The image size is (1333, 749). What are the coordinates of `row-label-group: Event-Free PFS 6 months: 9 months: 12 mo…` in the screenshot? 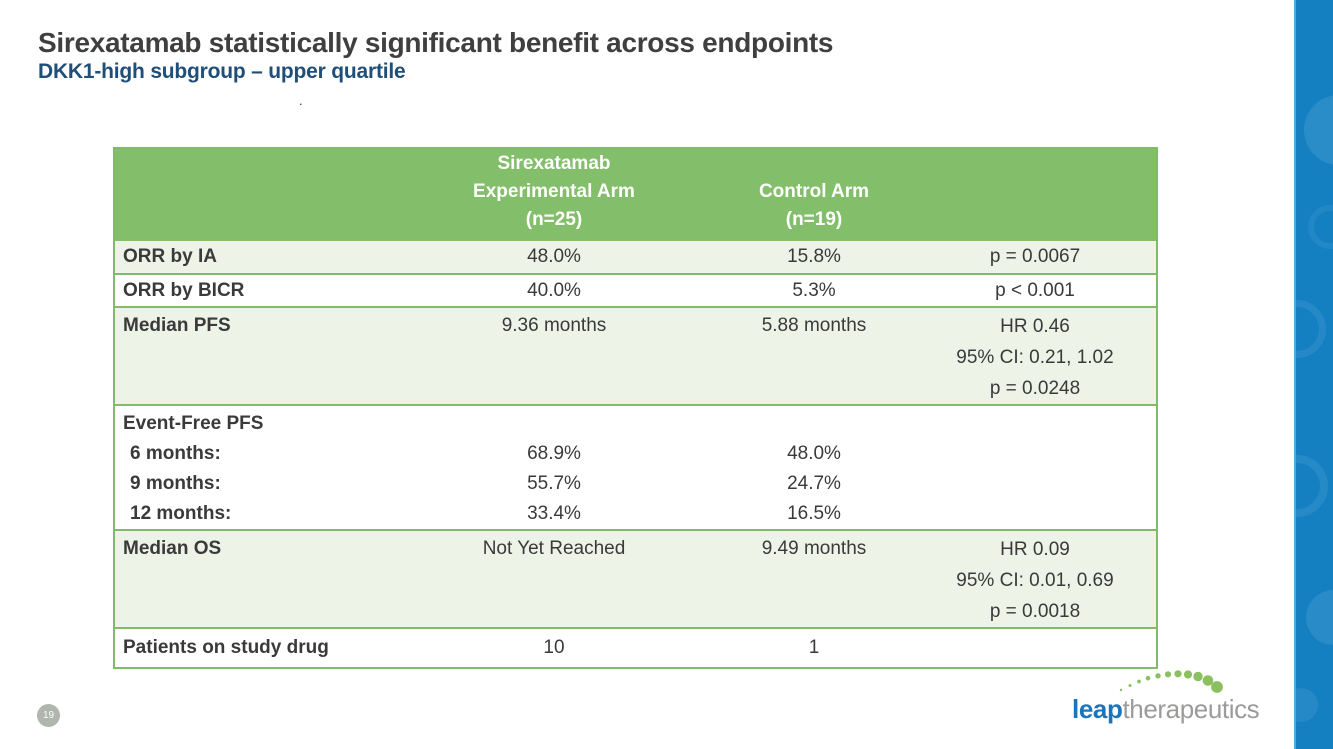 It's located at (254, 467).